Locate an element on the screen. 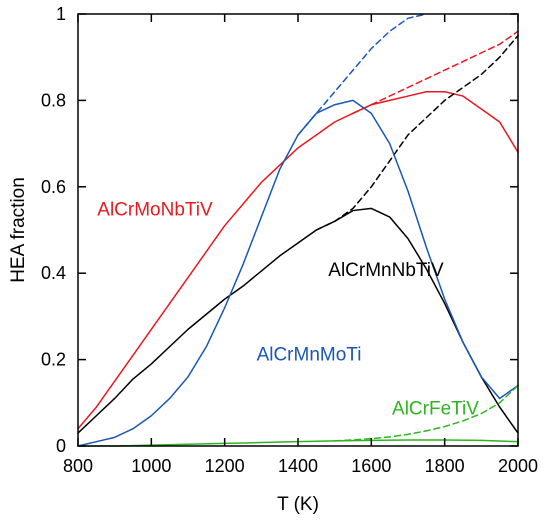 The image size is (550, 526). series-label-1: AlCrMnNbTiV is located at coordinates (386, 270).